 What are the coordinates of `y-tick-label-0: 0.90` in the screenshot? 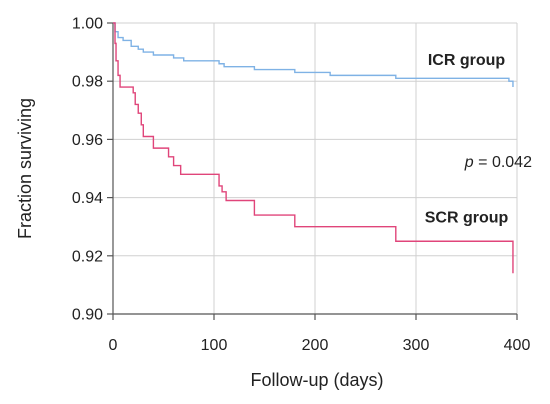 It's located at (87, 315).